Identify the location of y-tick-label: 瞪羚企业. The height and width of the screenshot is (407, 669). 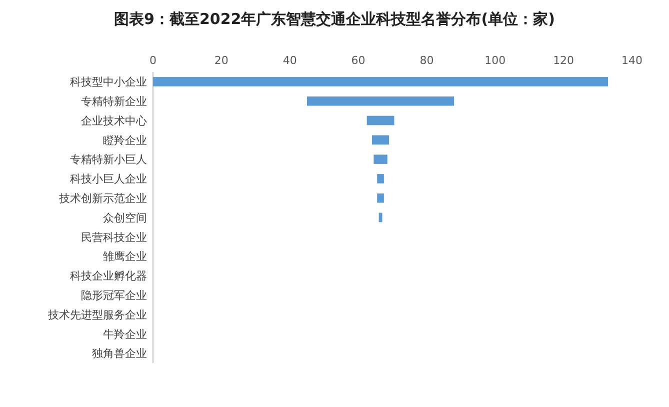
(125, 140).